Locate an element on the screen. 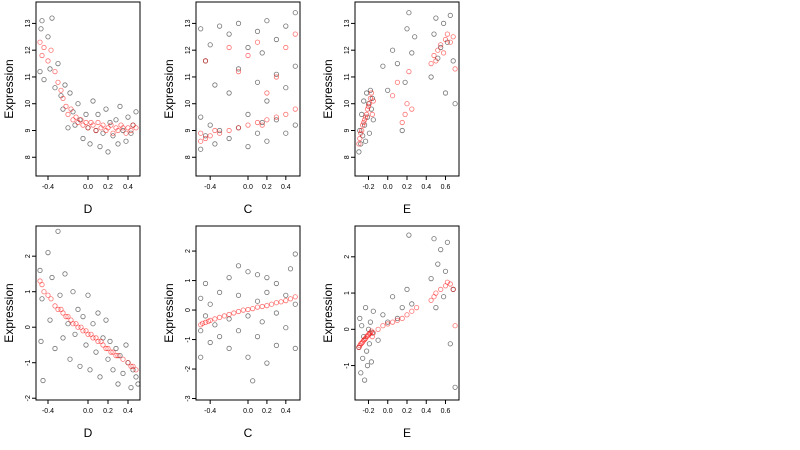 The width and height of the screenshot is (800, 450). y-tick-label: 2 is located at coordinates (28, 256).